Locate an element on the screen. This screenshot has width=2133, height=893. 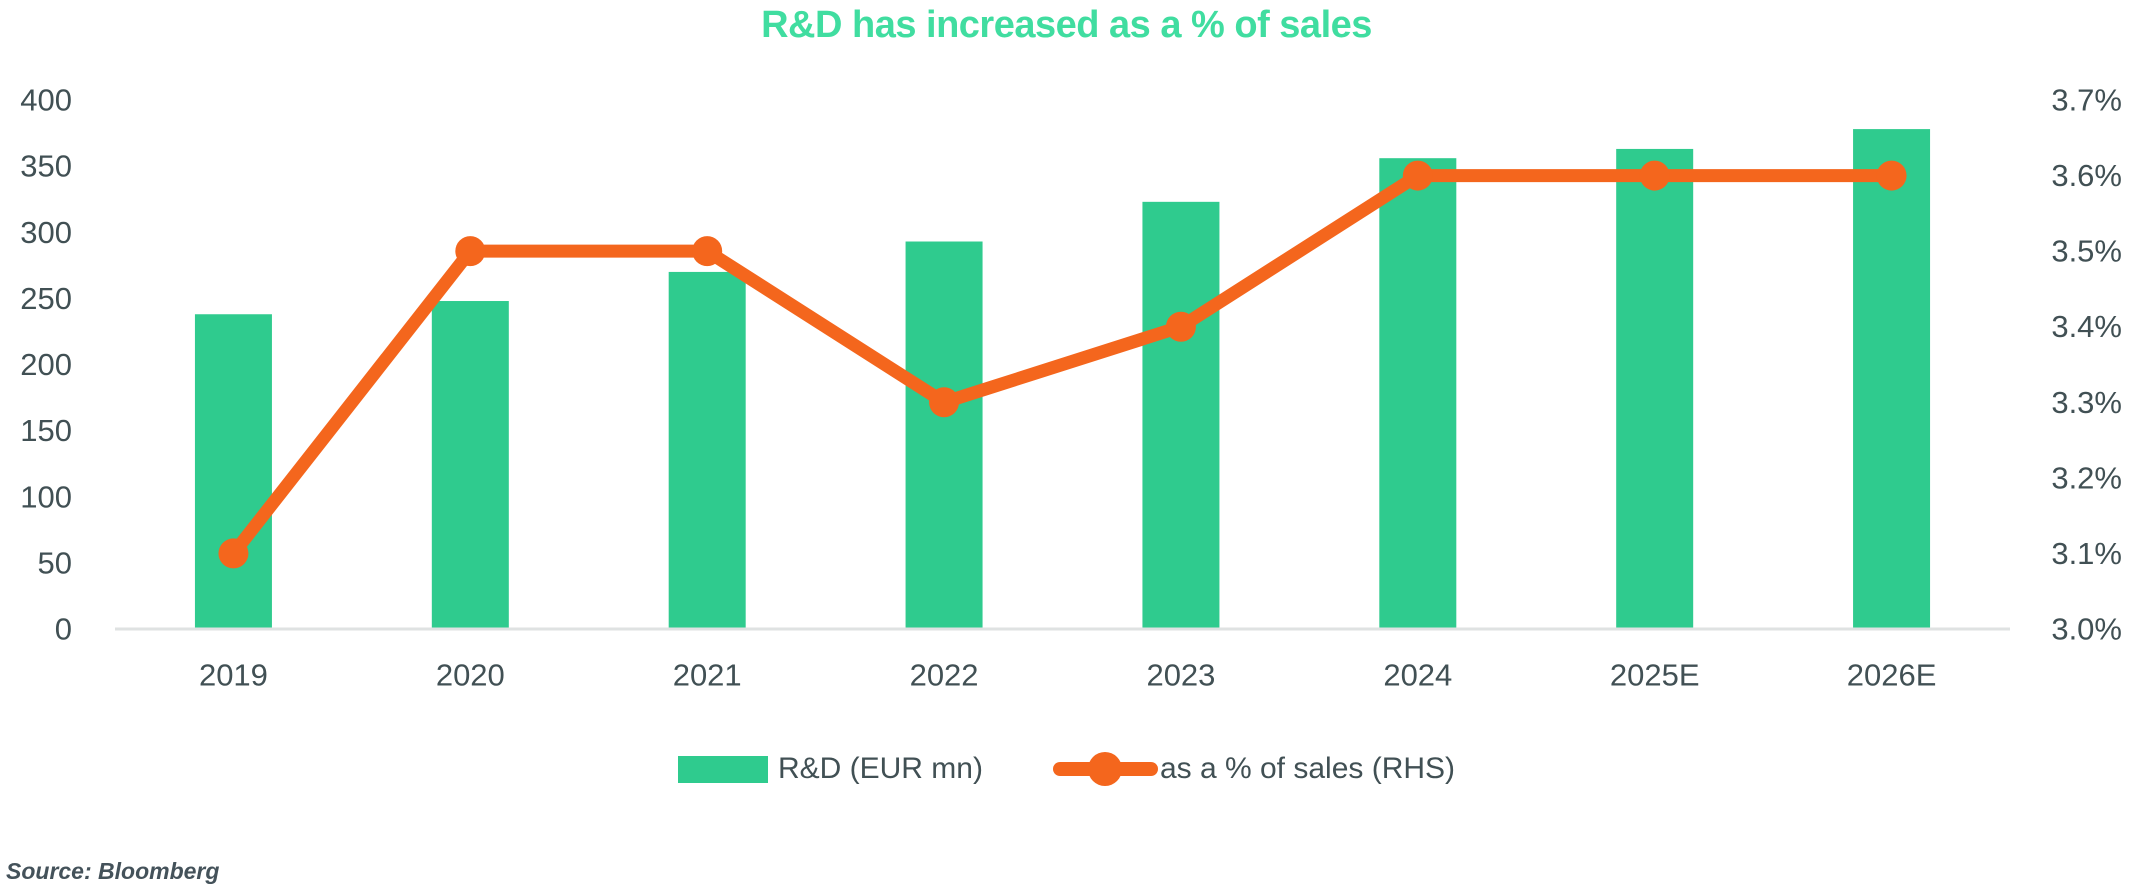
legend-line-dot-icon is located at coordinates (1105, 769).